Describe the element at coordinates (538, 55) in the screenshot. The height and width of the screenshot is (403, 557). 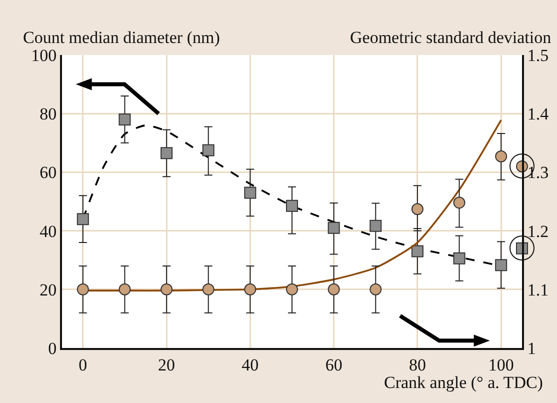
I see `y2-tick-label: 1.5` at that location.